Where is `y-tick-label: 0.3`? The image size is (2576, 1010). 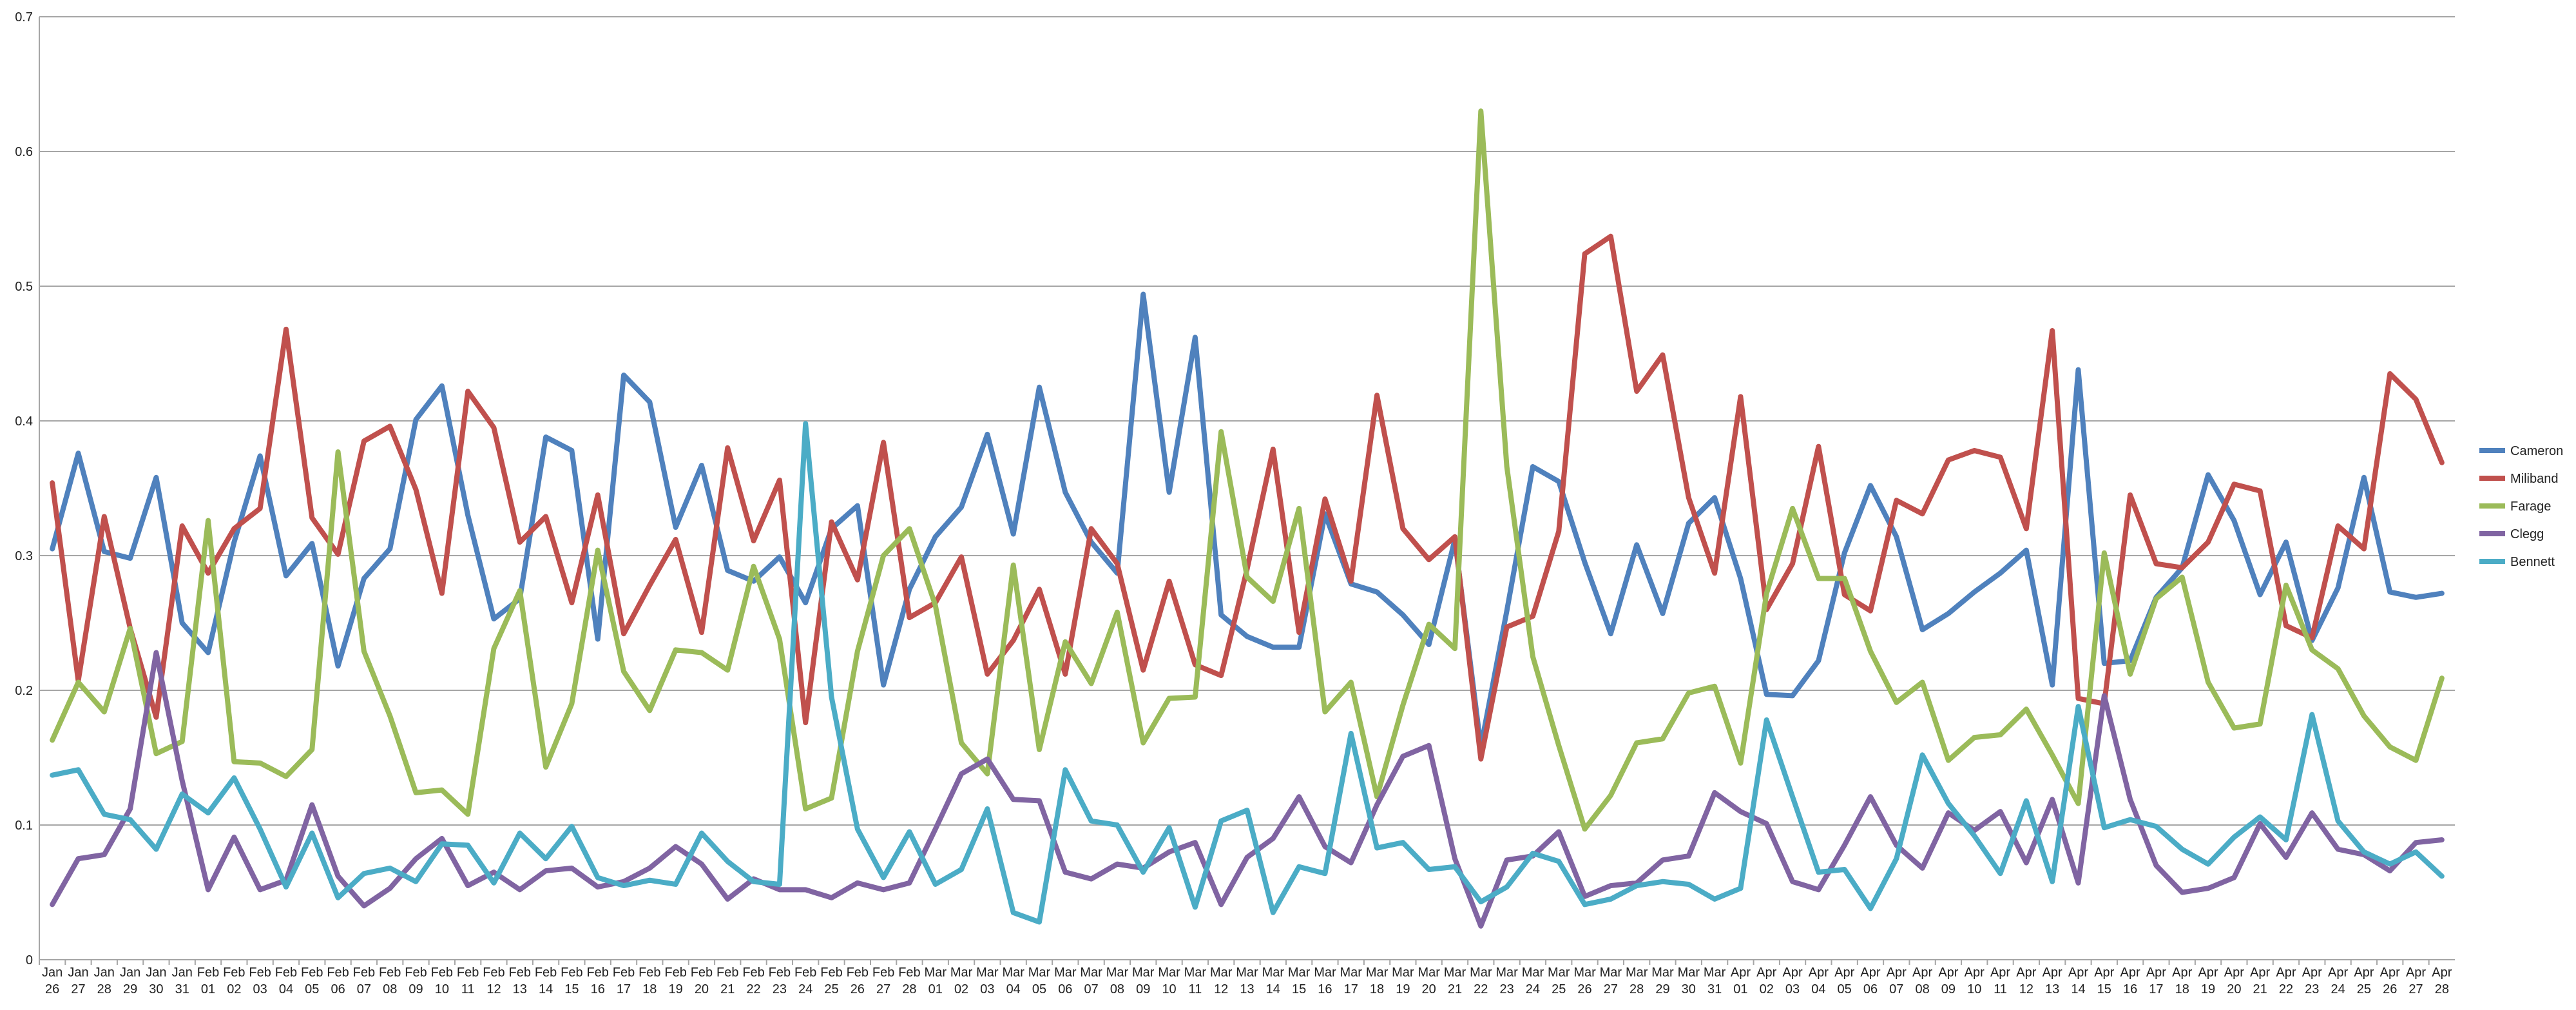 y-tick-label: 0.3 is located at coordinates (24, 556).